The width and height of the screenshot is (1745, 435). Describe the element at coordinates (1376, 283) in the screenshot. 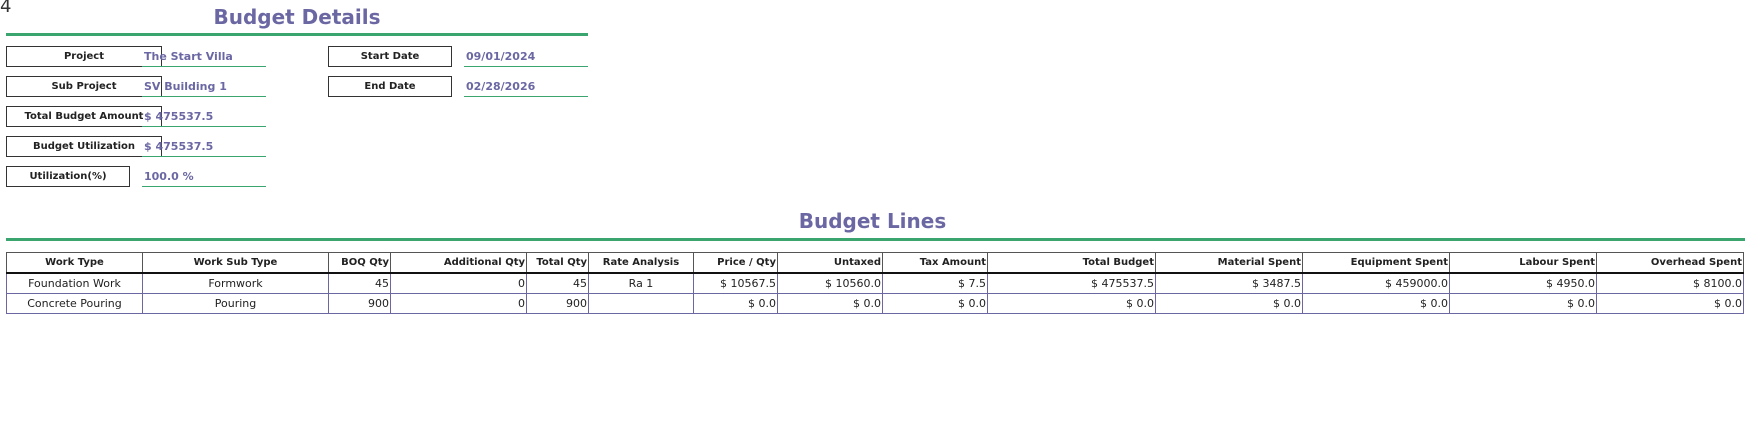

I see `cell-equipment-spent: $ 459000.0` at that location.